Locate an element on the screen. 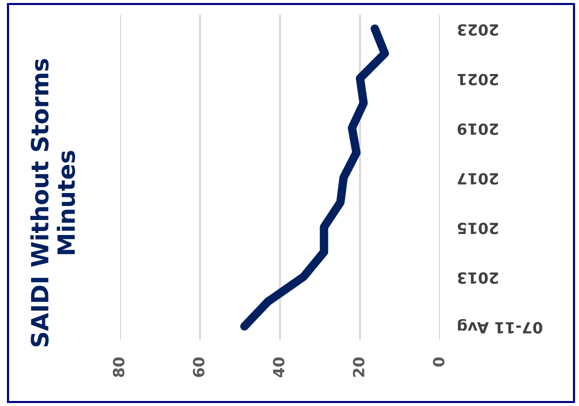 This screenshot has width=579, height=406. y-tick-label: 2015 is located at coordinates (478, 228).